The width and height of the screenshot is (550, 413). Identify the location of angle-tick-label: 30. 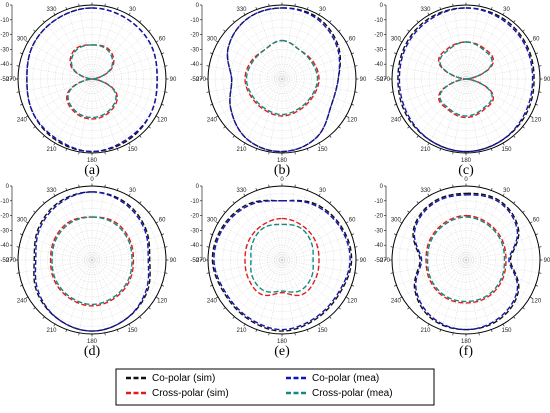
(506, 10).